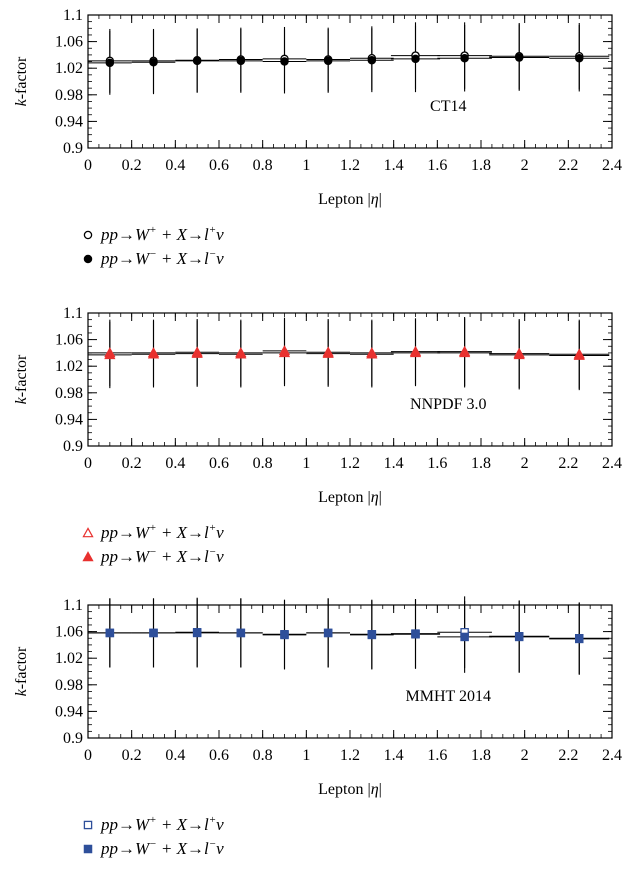 The image size is (642, 880). What do you see at coordinates (153, 544) in the screenshot?
I see `legend-2: pp→W+ + X→l+ν pp→W− + X→l−ν` at bounding box center [153, 544].